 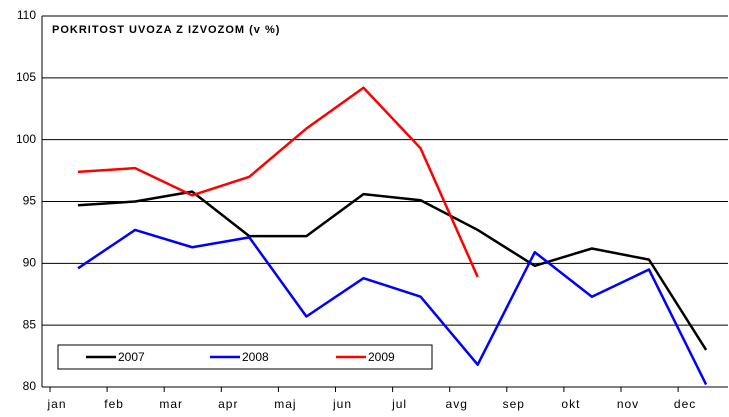 I want to click on x-tick-label: apr, so click(x=228, y=404).